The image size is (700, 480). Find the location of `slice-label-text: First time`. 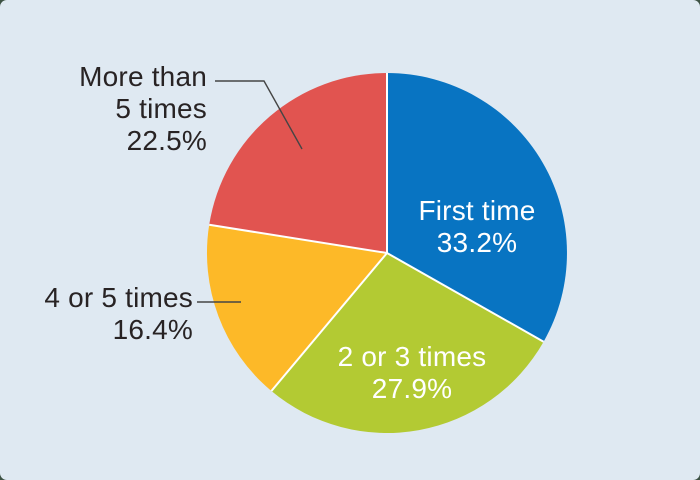

slice-label-text: First time is located at coordinates (477, 210).